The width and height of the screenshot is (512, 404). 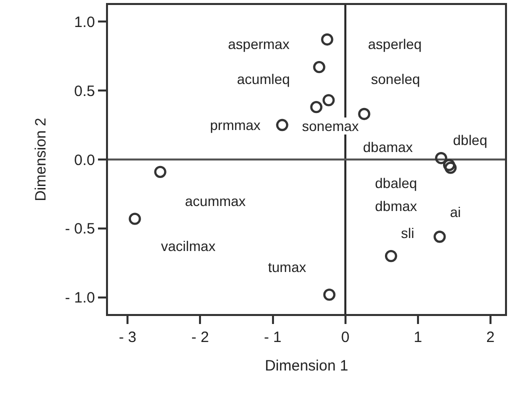 What do you see at coordinates (455, 212) in the screenshot?
I see `annotation: ai` at bounding box center [455, 212].